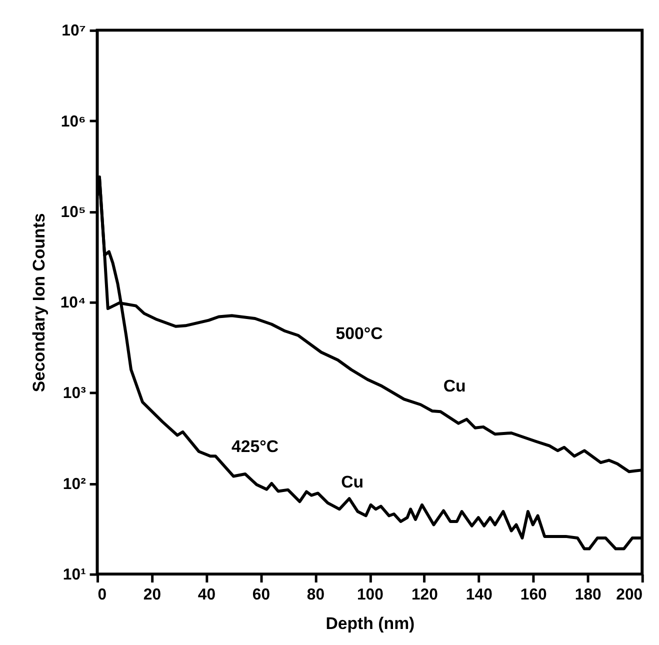 The height and width of the screenshot is (645, 659). I want to click on y-tick-label: 10⁷, so click(74, 31).